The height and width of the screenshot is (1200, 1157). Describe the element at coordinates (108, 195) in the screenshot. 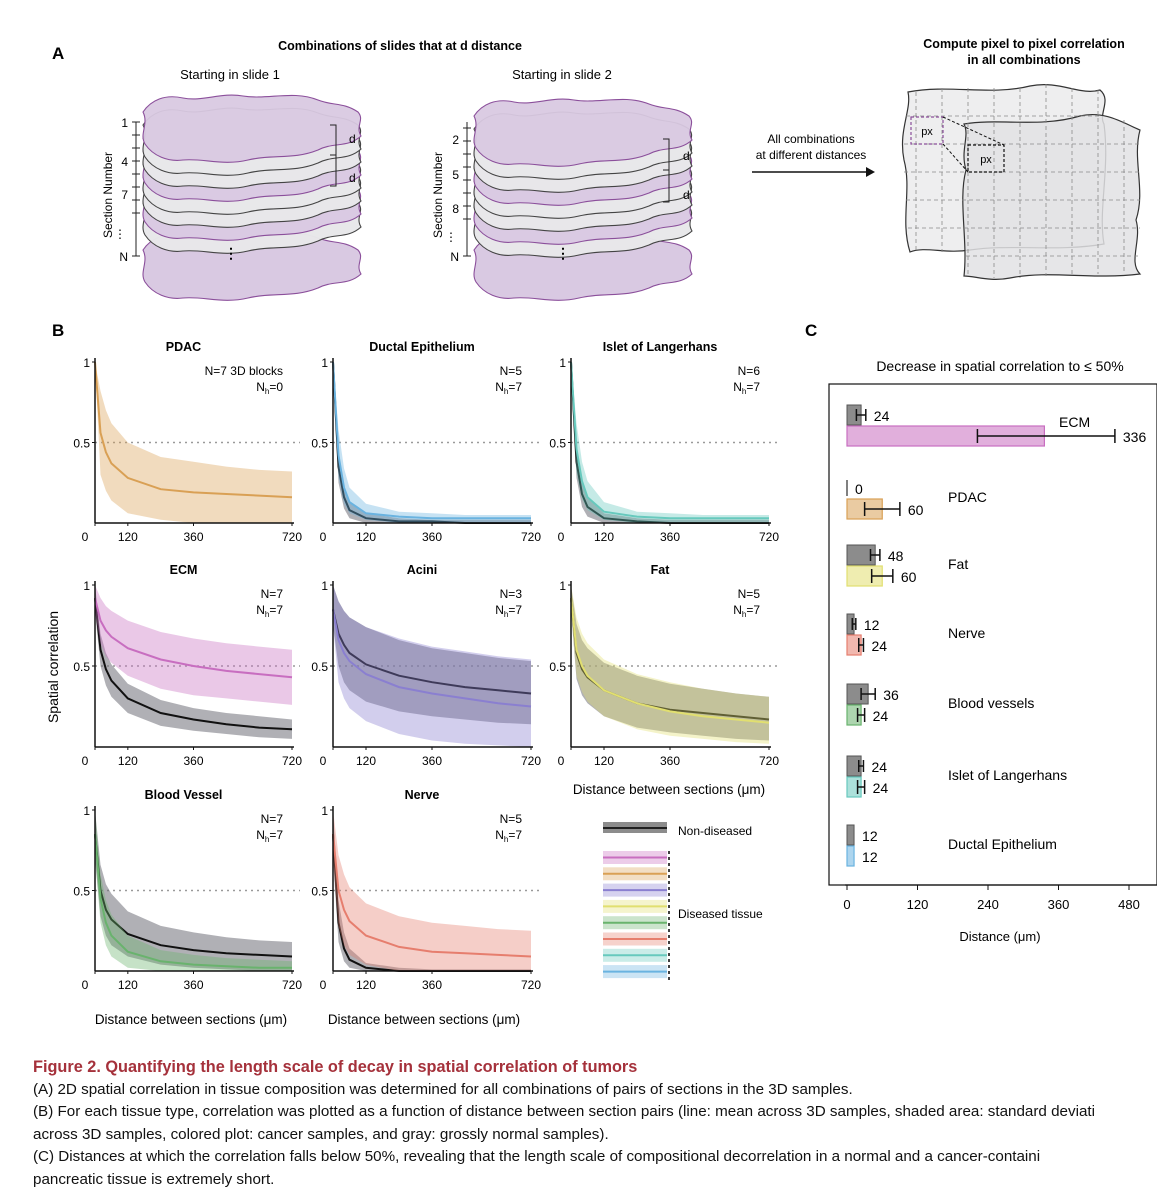

I see `stack1-axis-label: Section Number` at that location.